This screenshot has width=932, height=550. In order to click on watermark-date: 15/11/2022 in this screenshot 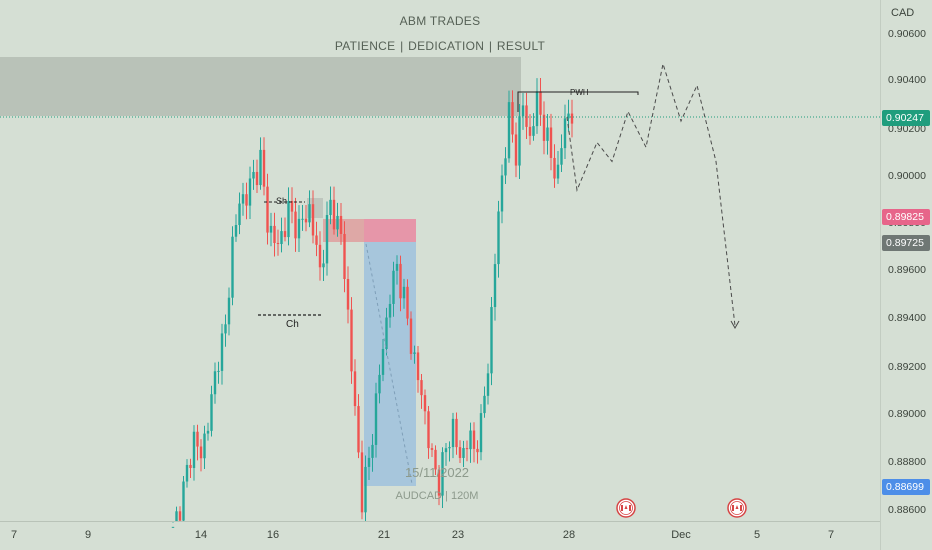, I will do `click(437, 472)`.